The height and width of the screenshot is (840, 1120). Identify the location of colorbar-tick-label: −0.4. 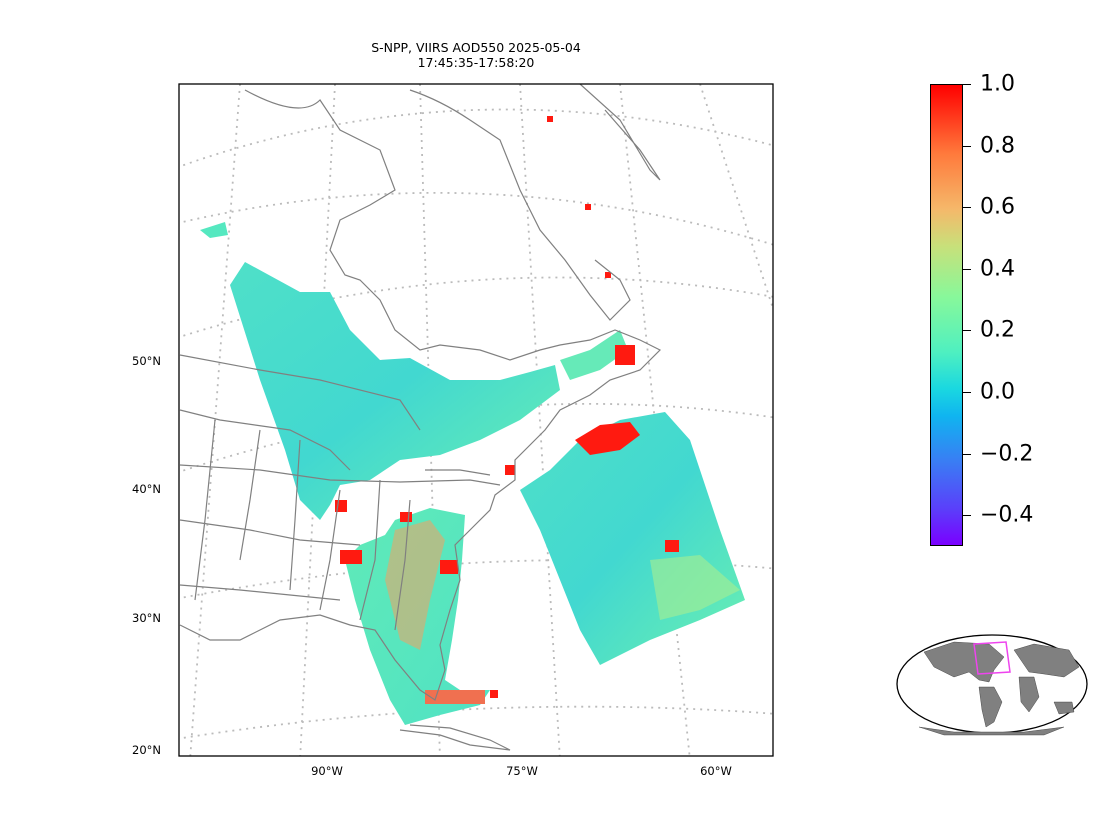
(1007, 515).